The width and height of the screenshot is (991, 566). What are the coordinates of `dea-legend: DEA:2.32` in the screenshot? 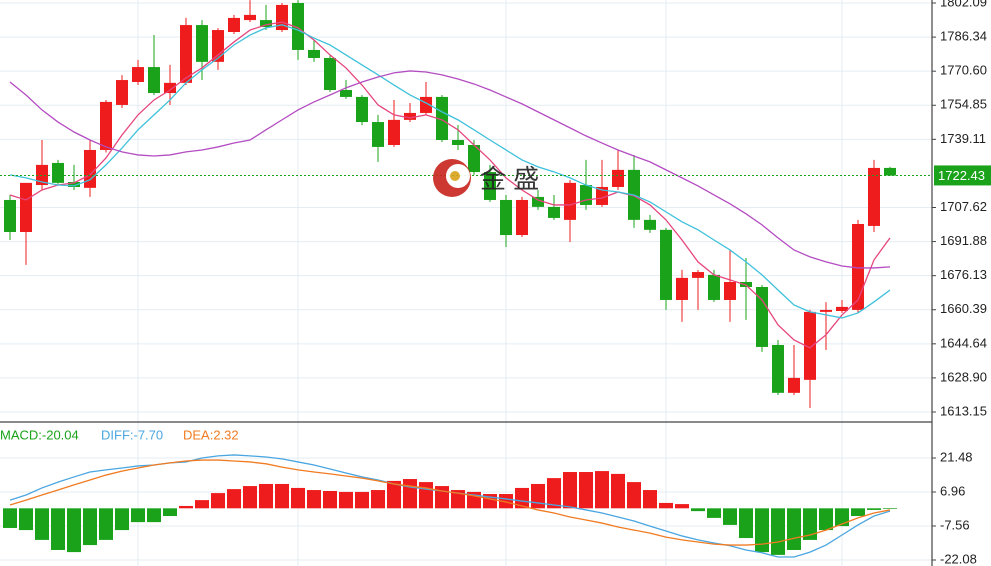 It's located at (211, 434).